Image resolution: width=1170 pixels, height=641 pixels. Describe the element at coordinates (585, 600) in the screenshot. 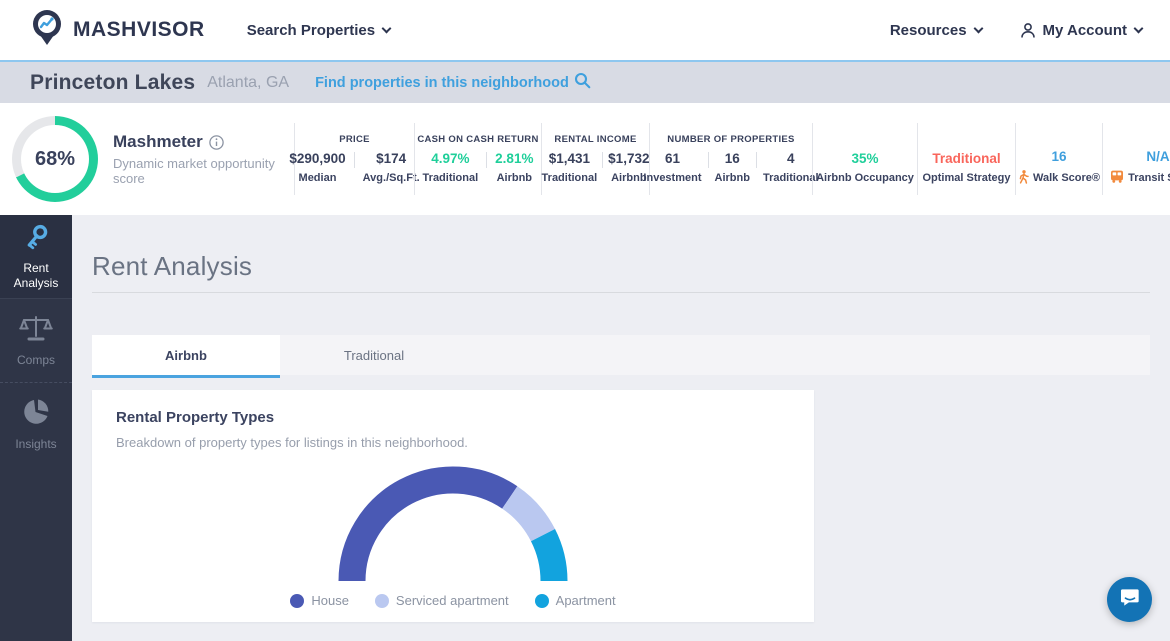

I see `legend-label: Apartment` at that location.